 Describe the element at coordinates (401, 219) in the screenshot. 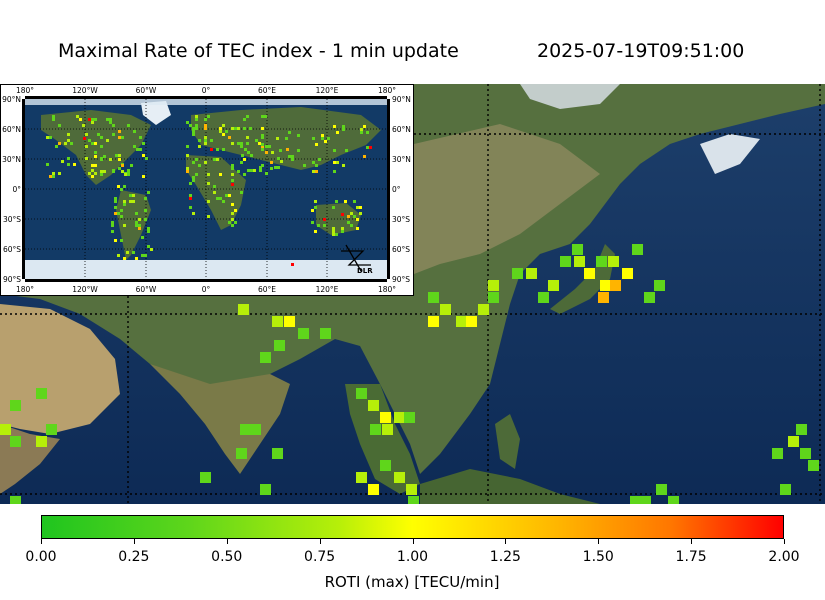

I see `inset-right-lat-label: 30°S` at that location.